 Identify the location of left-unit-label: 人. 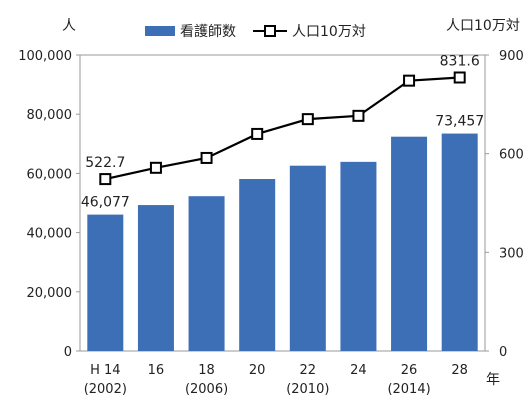
(69, 26).